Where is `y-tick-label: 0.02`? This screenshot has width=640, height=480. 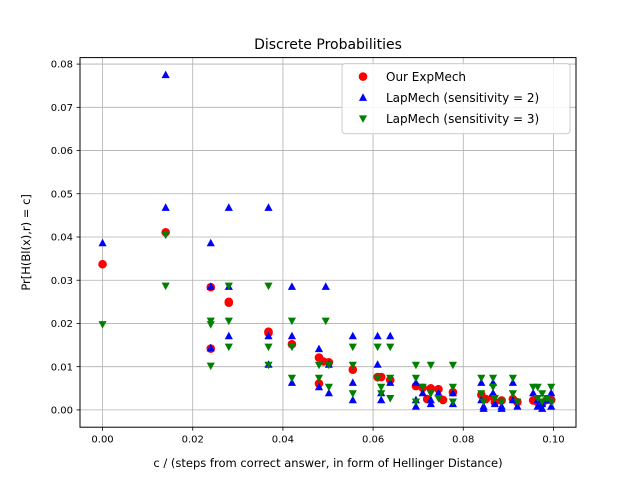 y-tick-label: 0.02 is located at coordinates (62, 324).